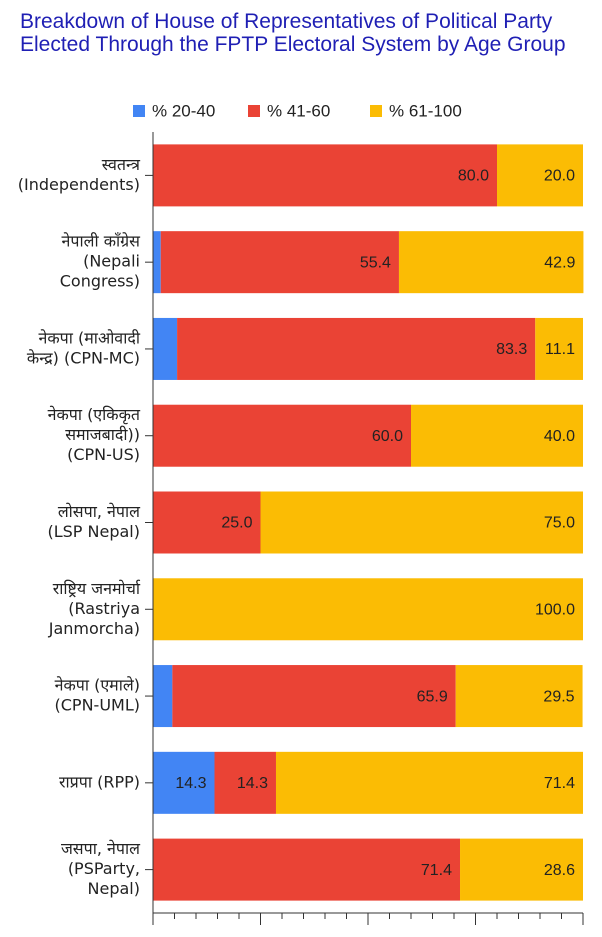  I want to click on category-label: नेकपा (एमाले), so click(97, 685).